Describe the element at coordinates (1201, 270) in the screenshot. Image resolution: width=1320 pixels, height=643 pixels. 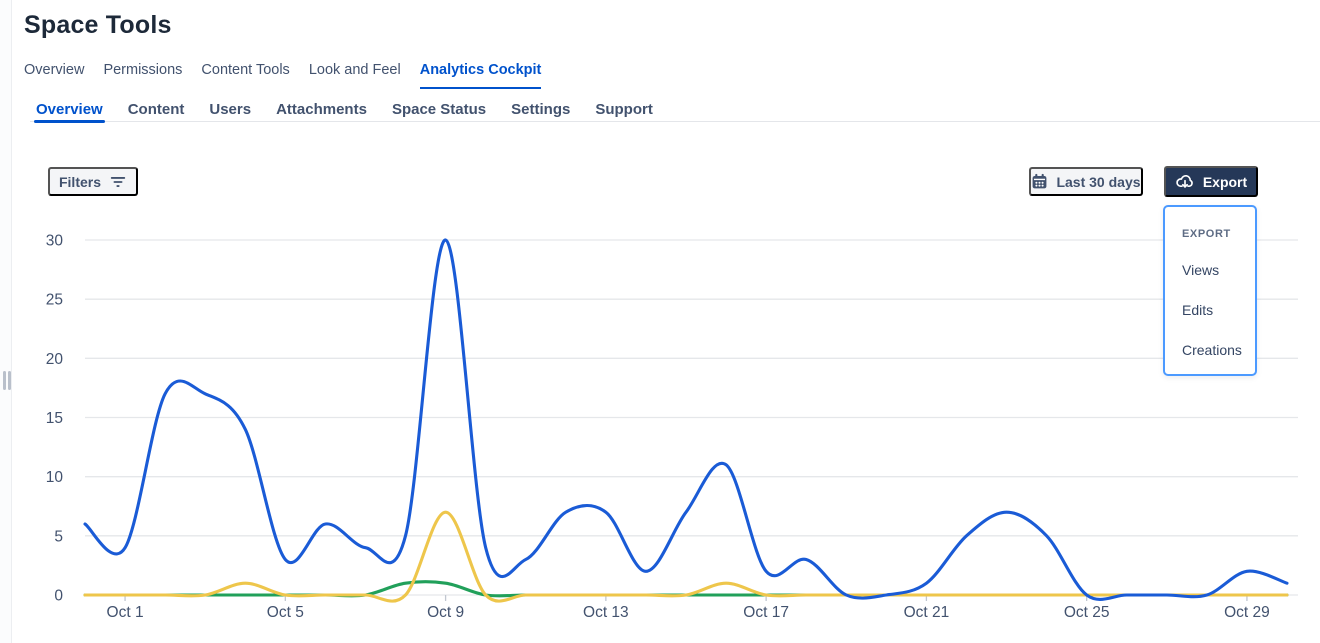
I see `export-menu-item-views: Views` at that location.